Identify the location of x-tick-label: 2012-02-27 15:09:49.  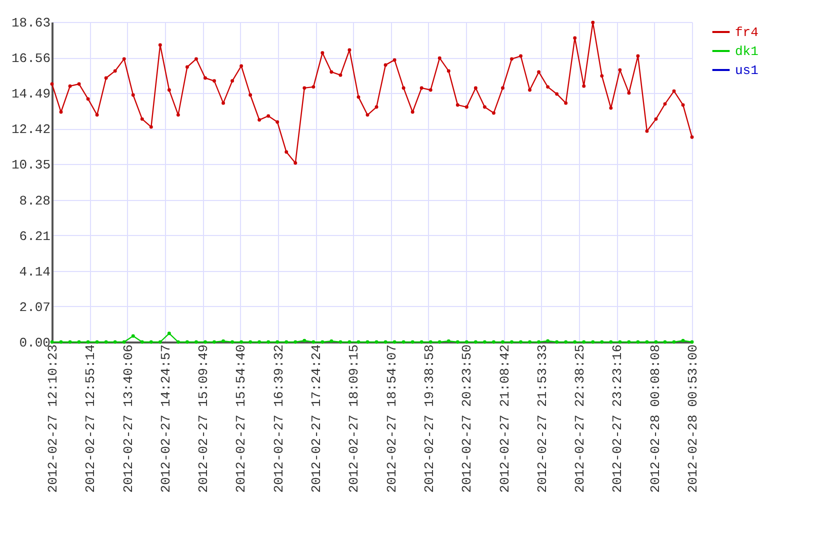
(204, 418).